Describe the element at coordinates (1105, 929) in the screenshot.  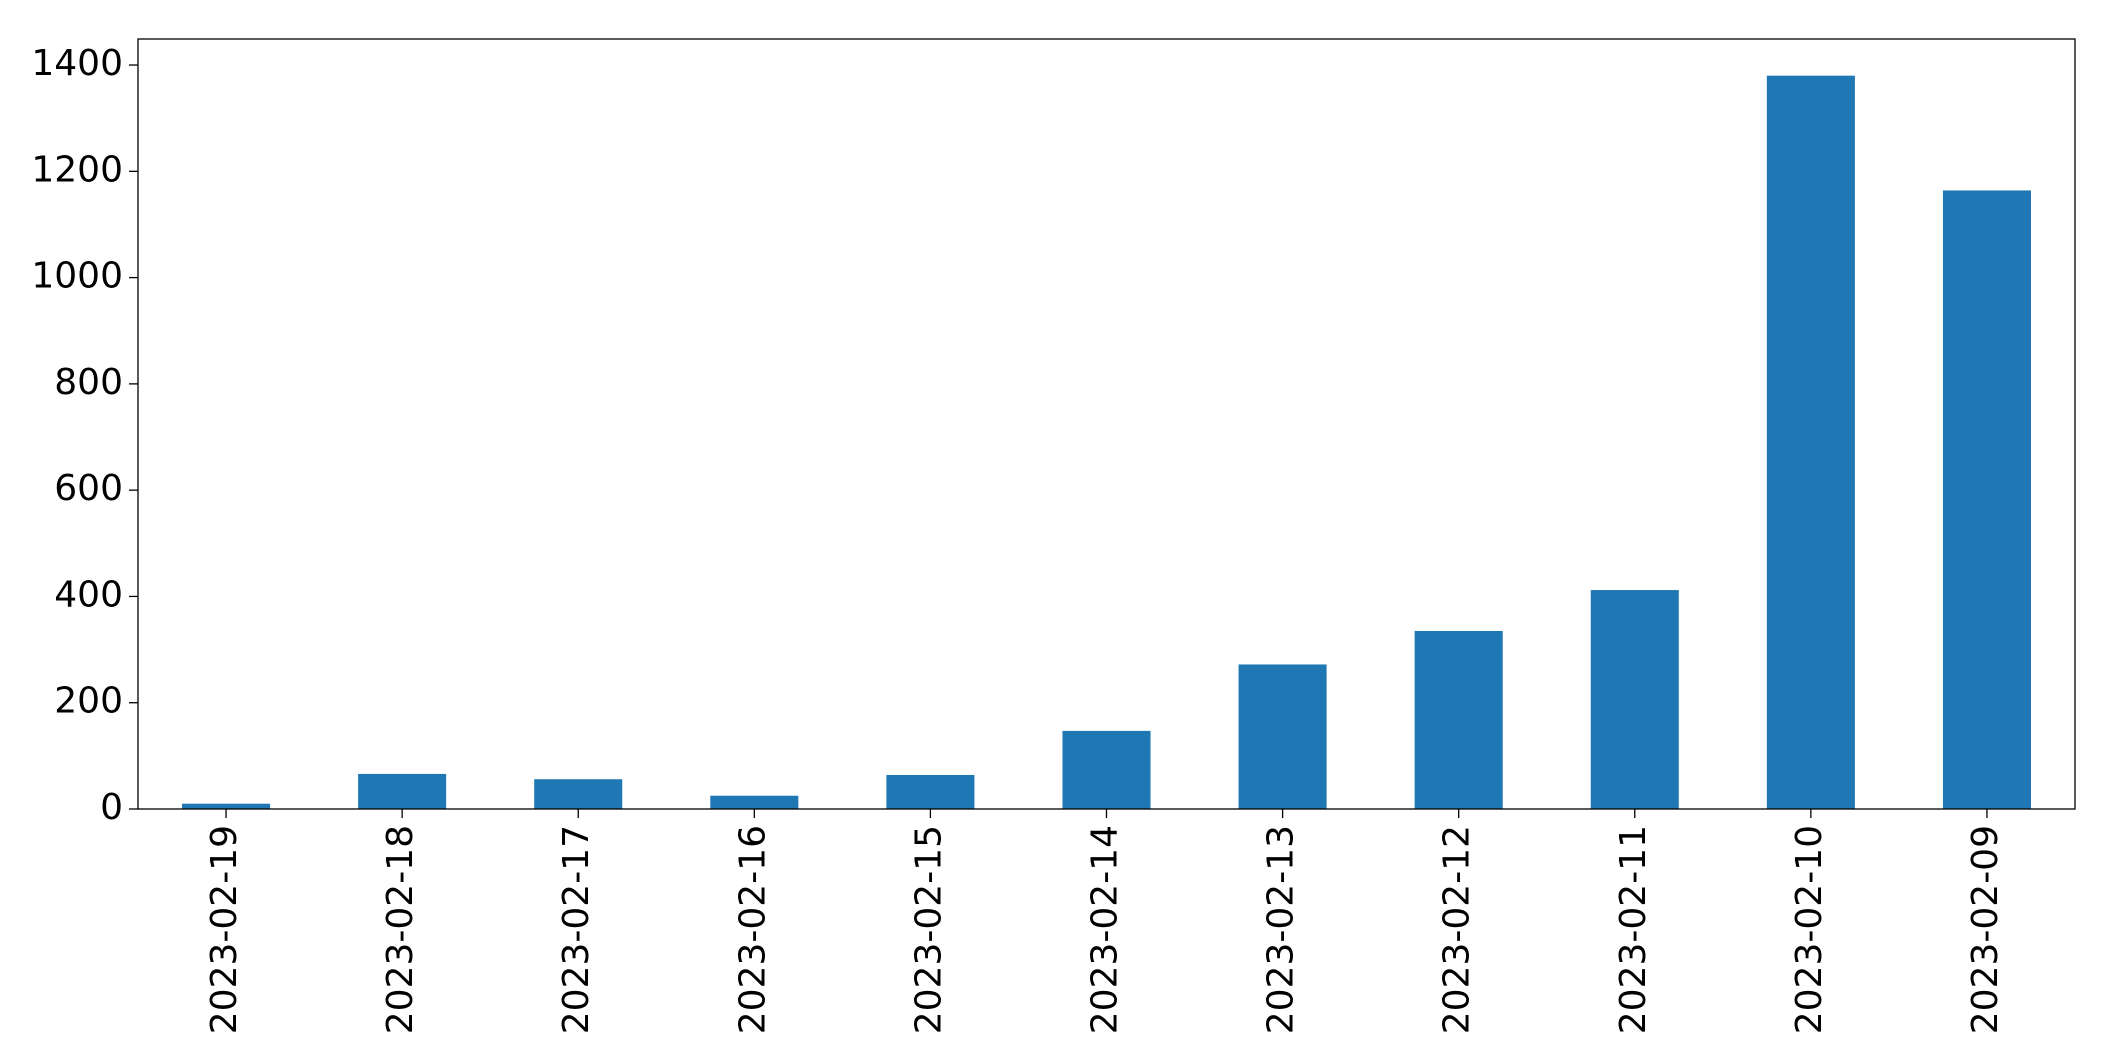
I see `x-tick-label: 2023-02-14` at that location.